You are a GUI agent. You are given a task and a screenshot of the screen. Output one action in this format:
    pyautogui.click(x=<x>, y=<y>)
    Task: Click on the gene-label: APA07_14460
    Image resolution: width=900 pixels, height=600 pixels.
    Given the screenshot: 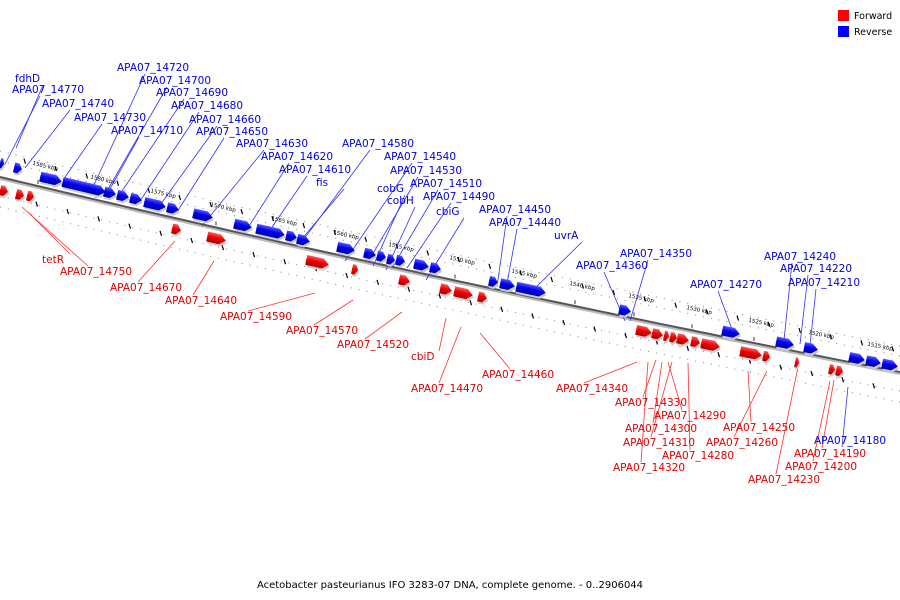 What is the action you would take?
    pyautogui.click(x=518, y=375)
    